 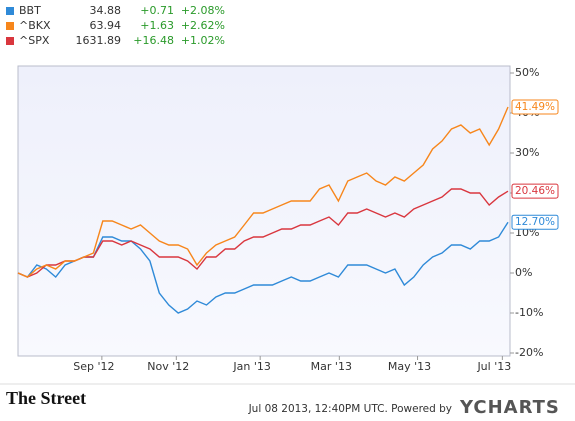 What do you see at coordinates (203, 10) in the screenshot?
I see `legend-change-pct: +2.08%` at bounding box center [203, 10].